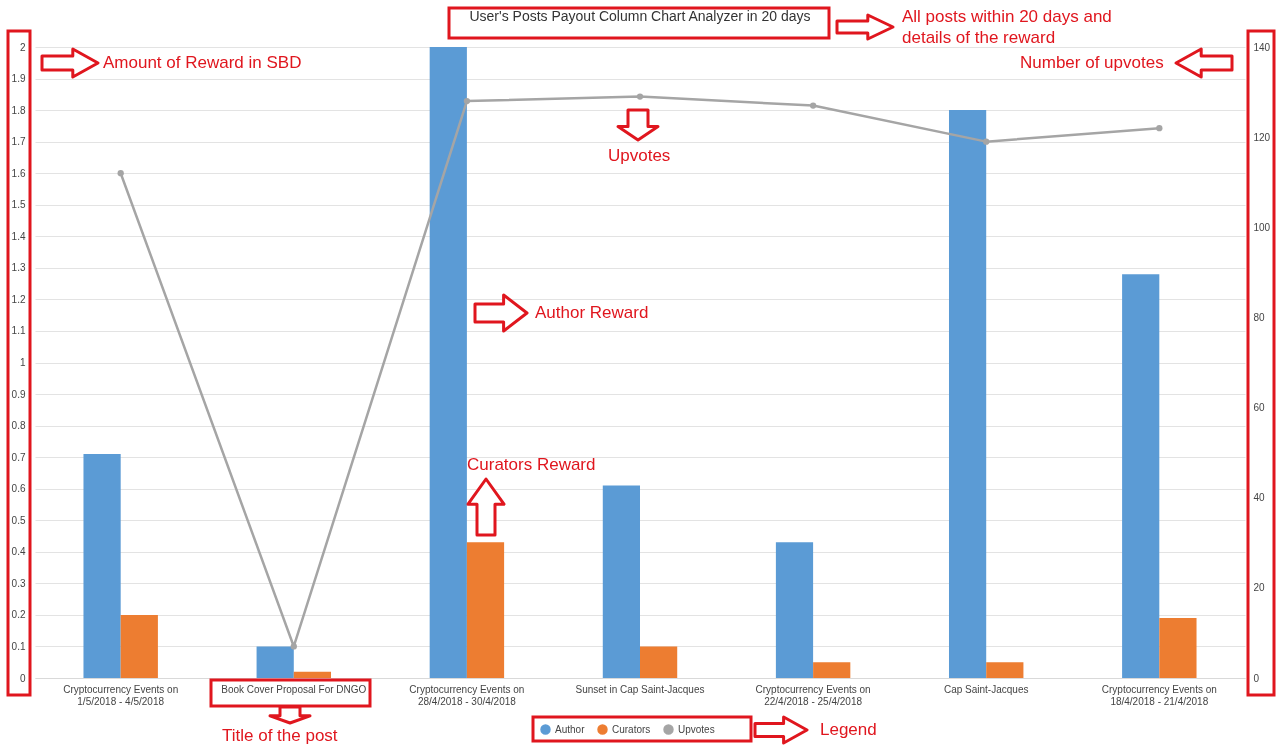 The height and width of the screenshot is (750, 1280). Describe the element at coordinates (1259, 588) in the screenshot. I see `y2-tick-label: 20` at that location.